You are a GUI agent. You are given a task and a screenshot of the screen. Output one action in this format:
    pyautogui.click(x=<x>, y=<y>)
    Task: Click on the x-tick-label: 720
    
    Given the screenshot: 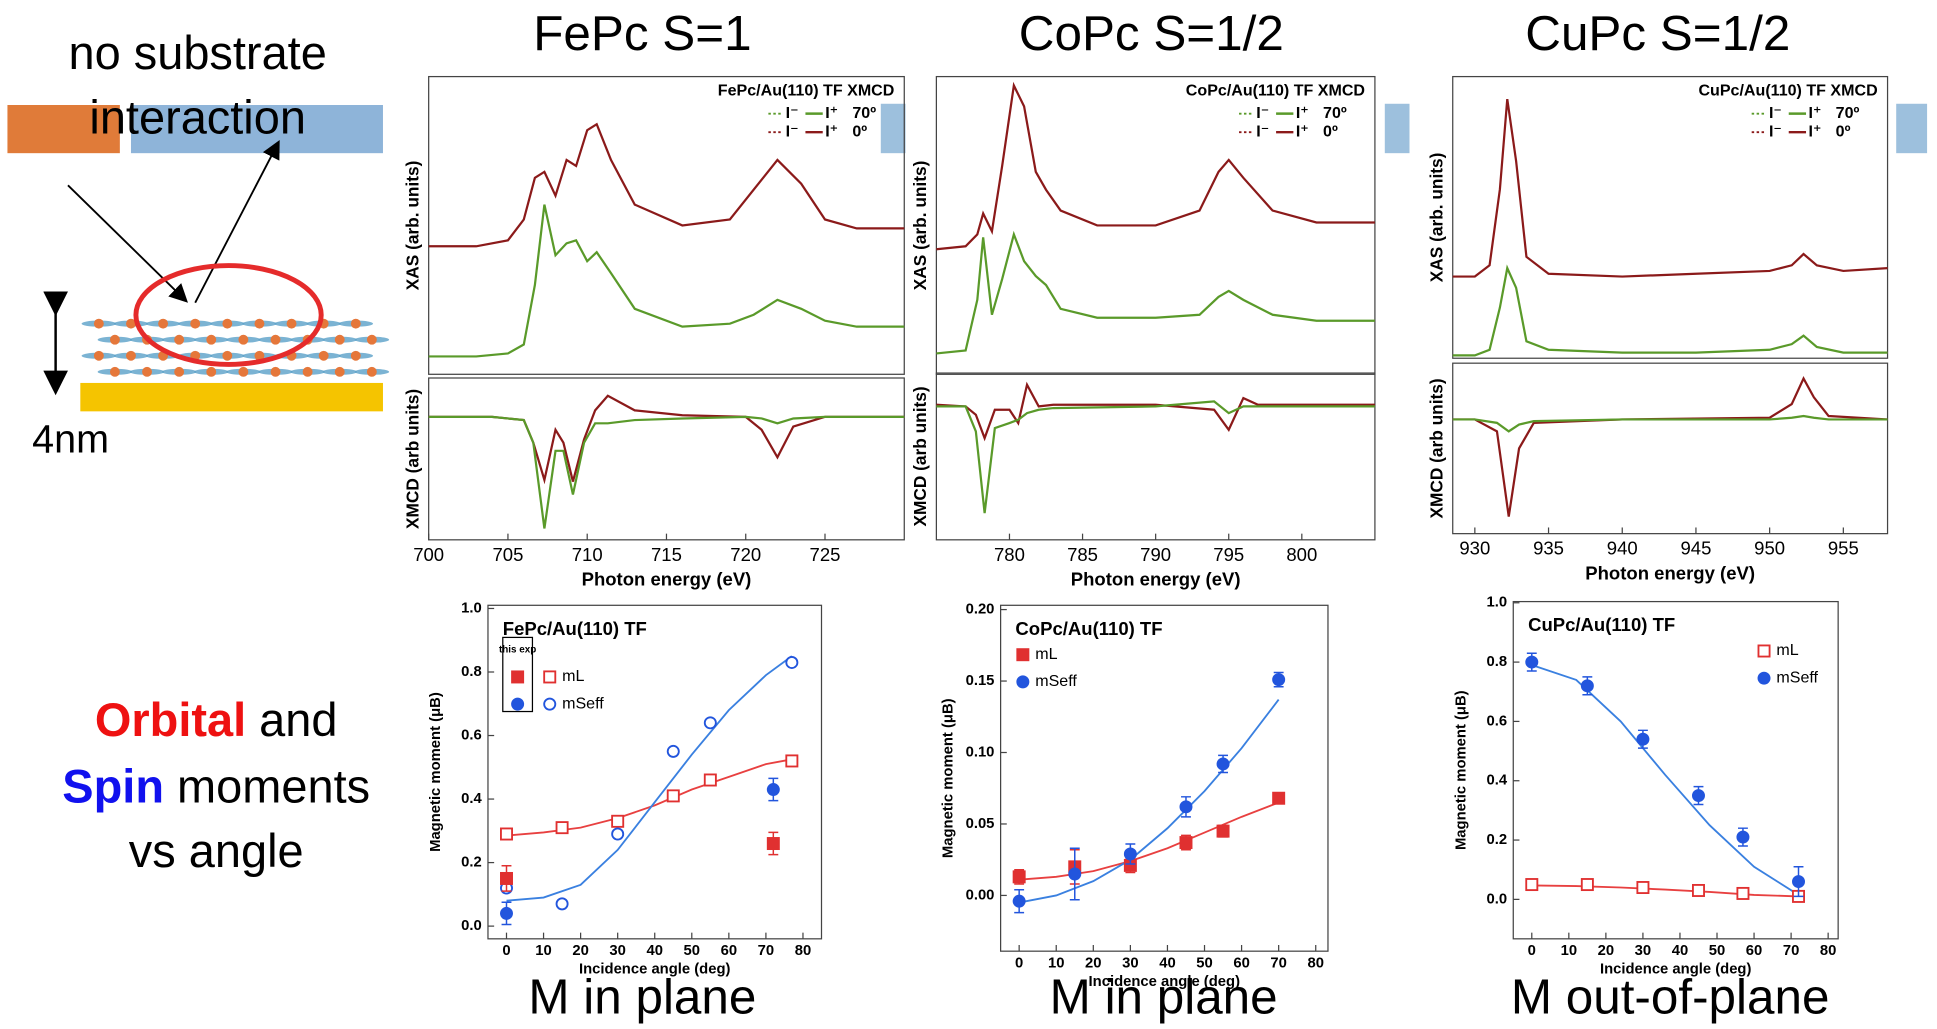 What is the action you would take?
    pyautogui.click(x=745, y=554)
    